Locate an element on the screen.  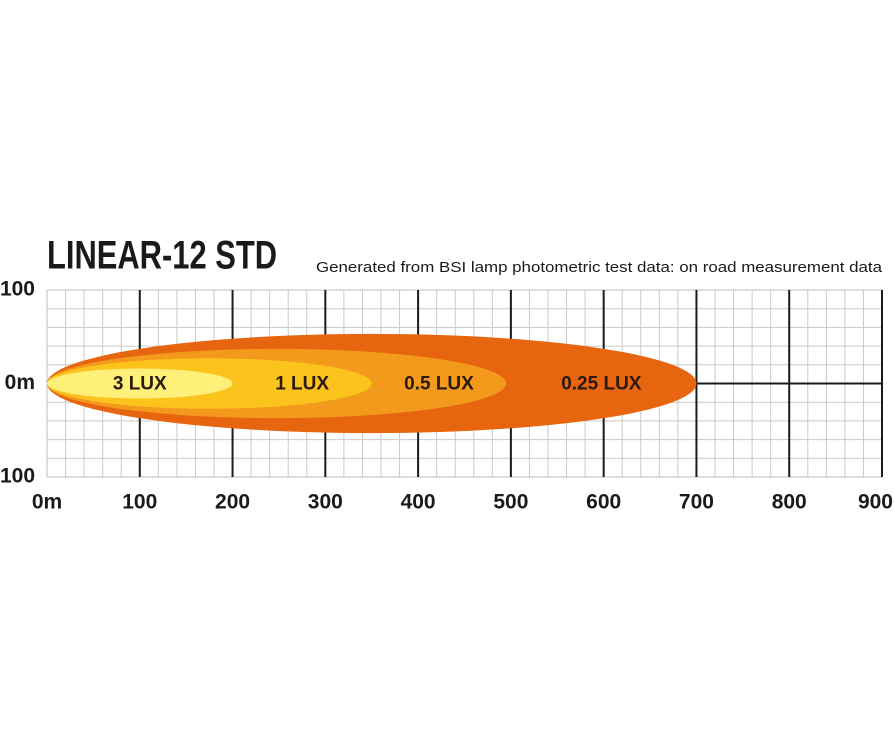
x-tick-label: 700 is located at coordinates (696, 502).